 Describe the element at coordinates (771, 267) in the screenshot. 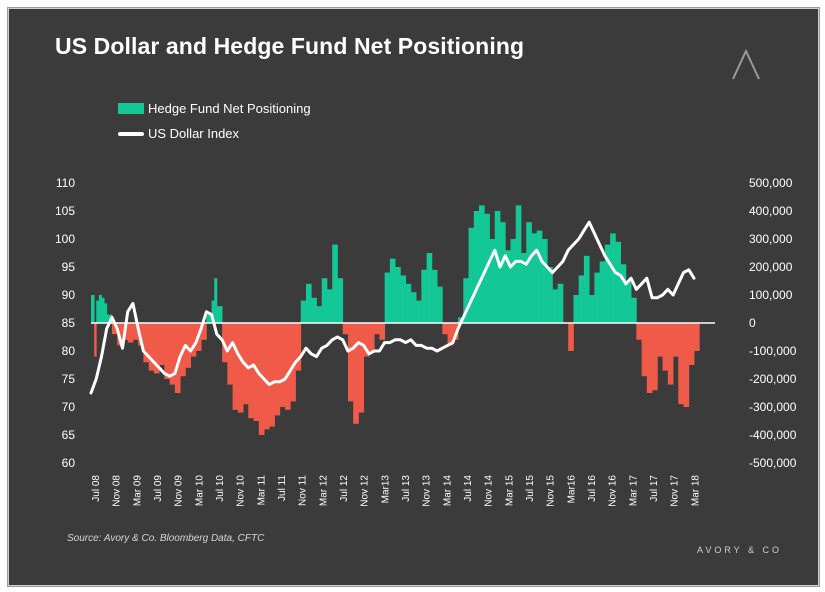

I see `y-right-tick-label: 200,000` at that location.